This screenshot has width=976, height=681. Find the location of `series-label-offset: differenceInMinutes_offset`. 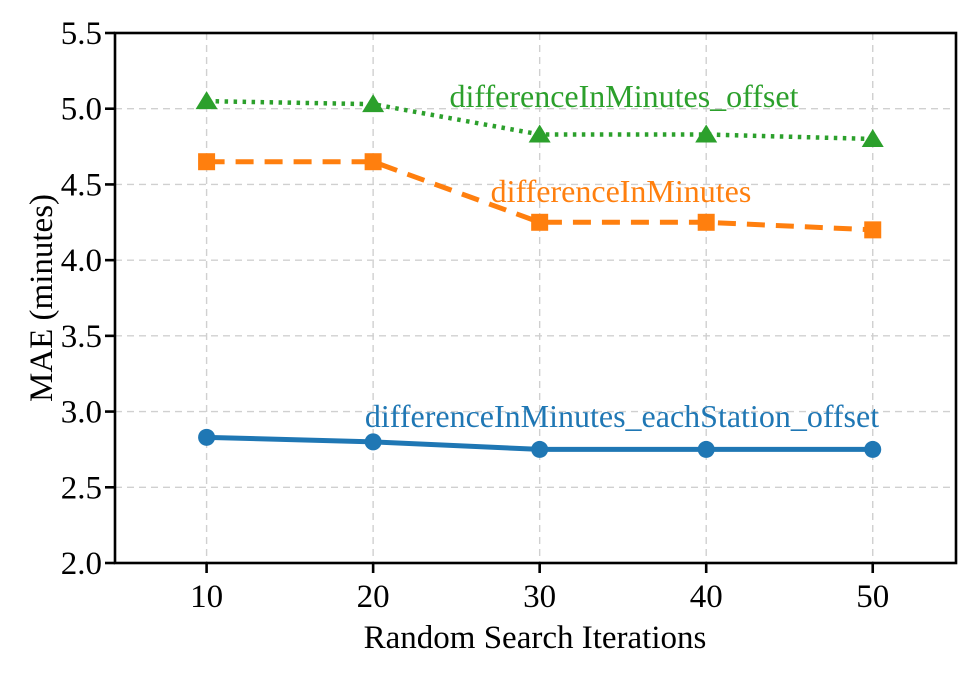

series-label-offset: differenceInMinutes_offset is located at coordinates (624, 96).